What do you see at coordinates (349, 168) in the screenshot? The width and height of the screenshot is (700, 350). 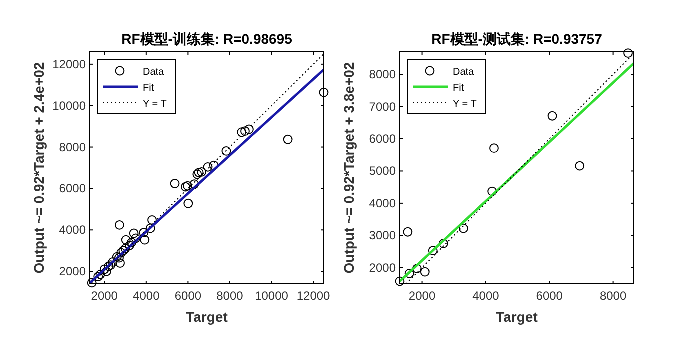 I see `y-axis-title: Output ~= 0.92*Target + 3.8e+02` at bounding box center [349, 168].